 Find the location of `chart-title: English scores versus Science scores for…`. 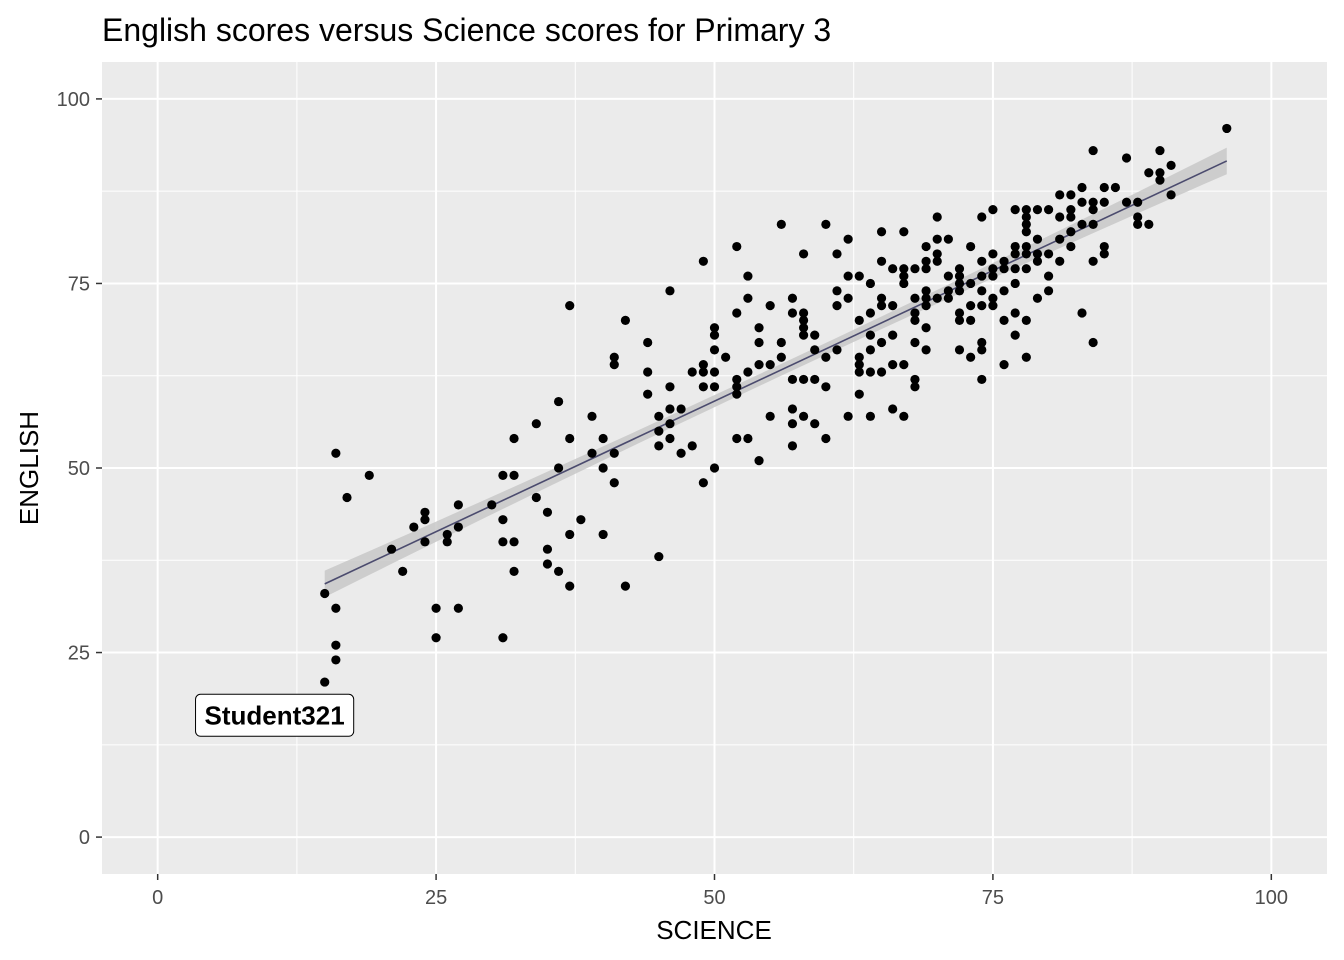

chart-title: English scores versus Science scores for… is located at coordinates (466, 30).